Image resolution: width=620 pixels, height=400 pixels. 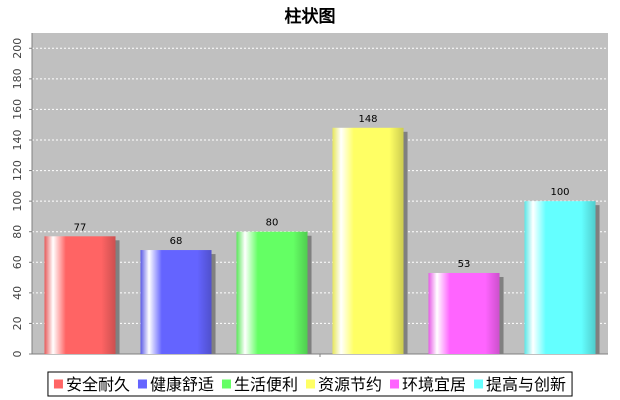 I want to click on legend-label: 资源节约, so click(x=350, y=384).